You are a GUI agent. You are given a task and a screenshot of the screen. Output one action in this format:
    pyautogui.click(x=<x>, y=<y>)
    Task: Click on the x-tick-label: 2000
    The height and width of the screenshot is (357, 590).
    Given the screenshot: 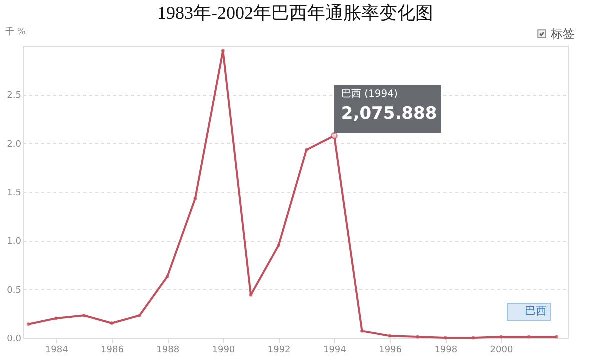 What is the action you would take?
    pyautogui.click(x=502, y=351)
    